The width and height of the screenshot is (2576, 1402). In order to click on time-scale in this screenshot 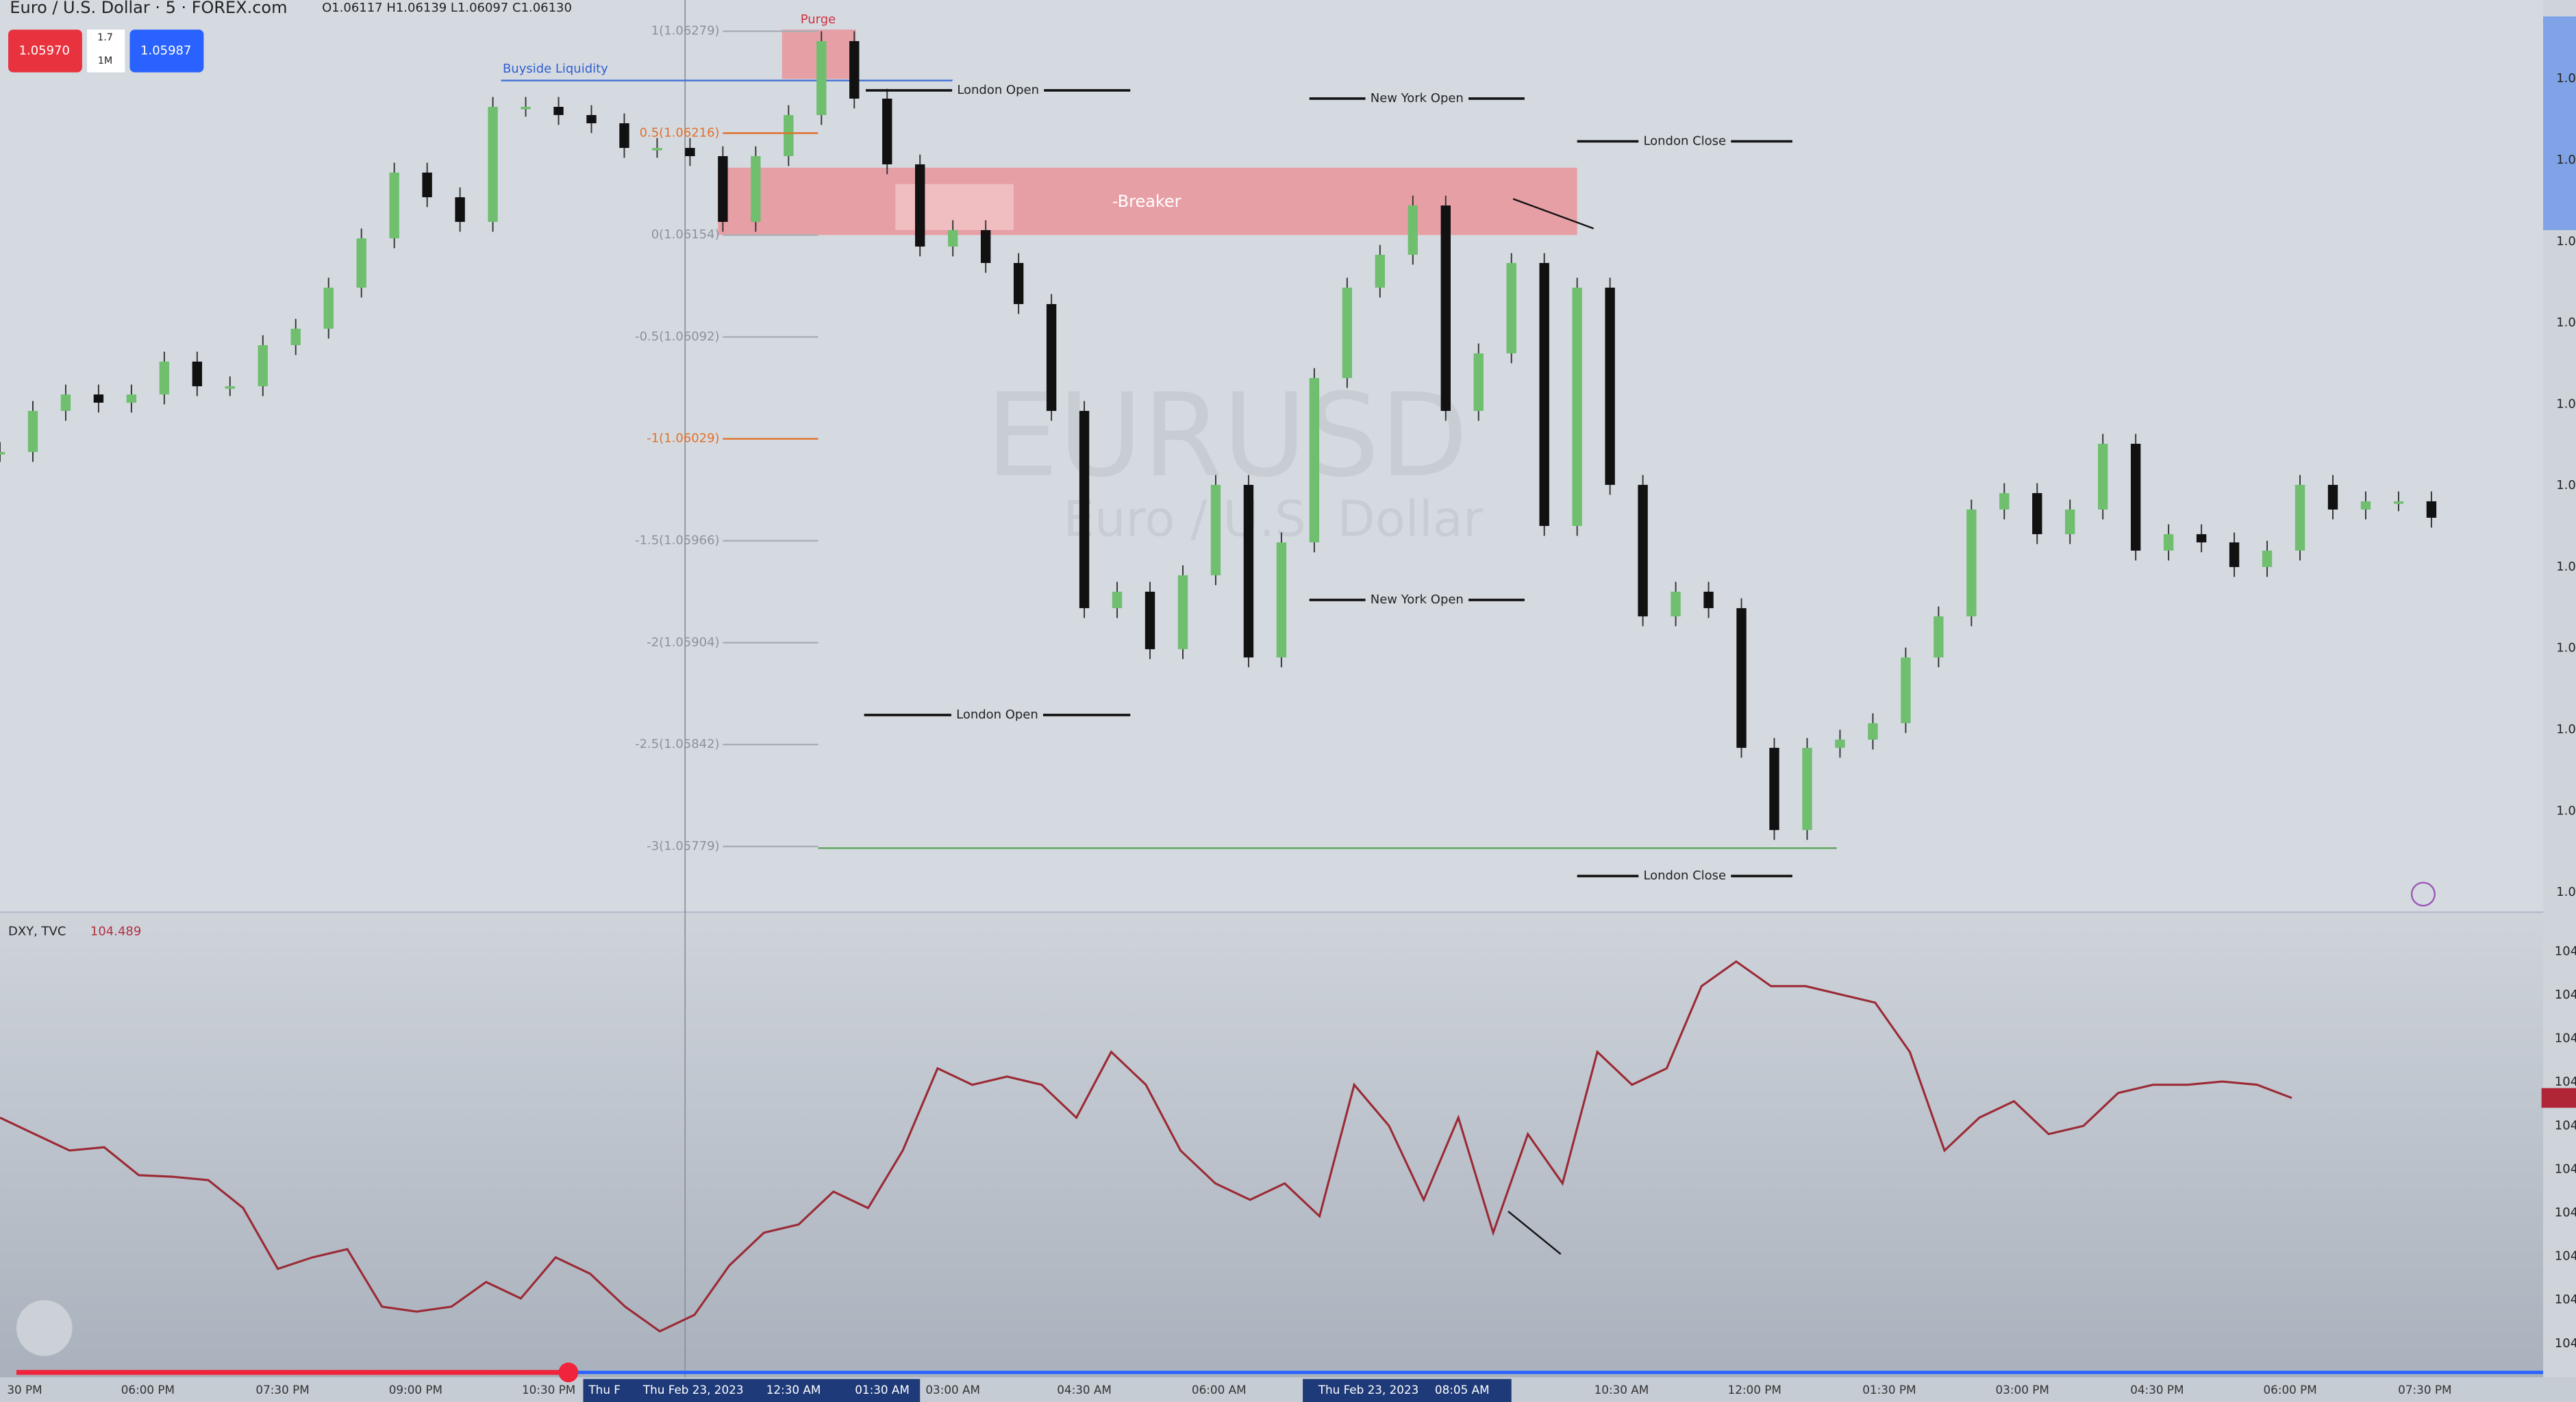, I will do `click(1288, 1389)`.